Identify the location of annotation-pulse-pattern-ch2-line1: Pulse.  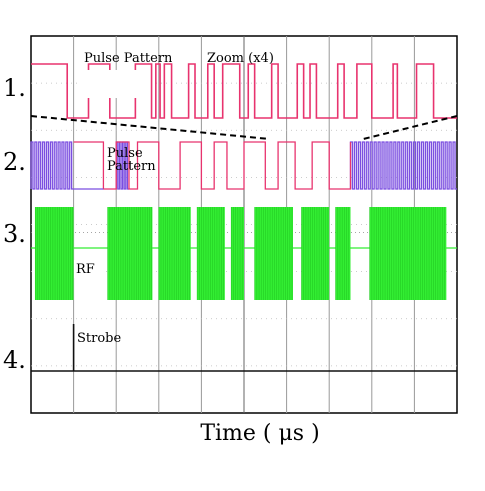
(125, 153).